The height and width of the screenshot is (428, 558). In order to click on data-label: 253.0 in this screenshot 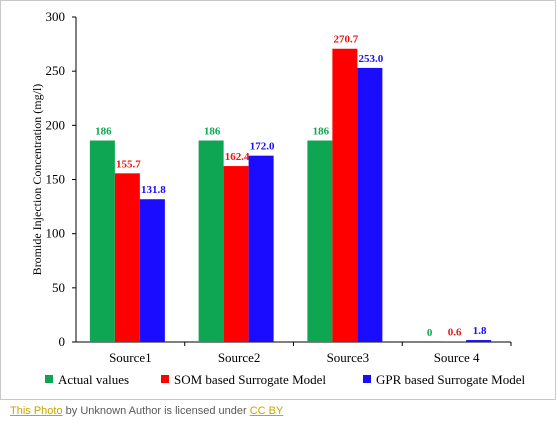, I will do `click(371, 59)`.